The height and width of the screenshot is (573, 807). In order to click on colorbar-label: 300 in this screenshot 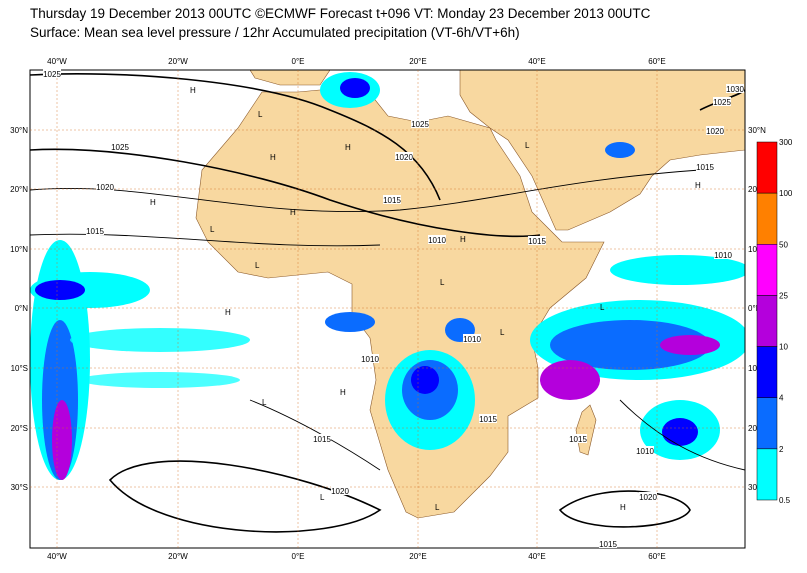, I will do `click(786, 142)`.